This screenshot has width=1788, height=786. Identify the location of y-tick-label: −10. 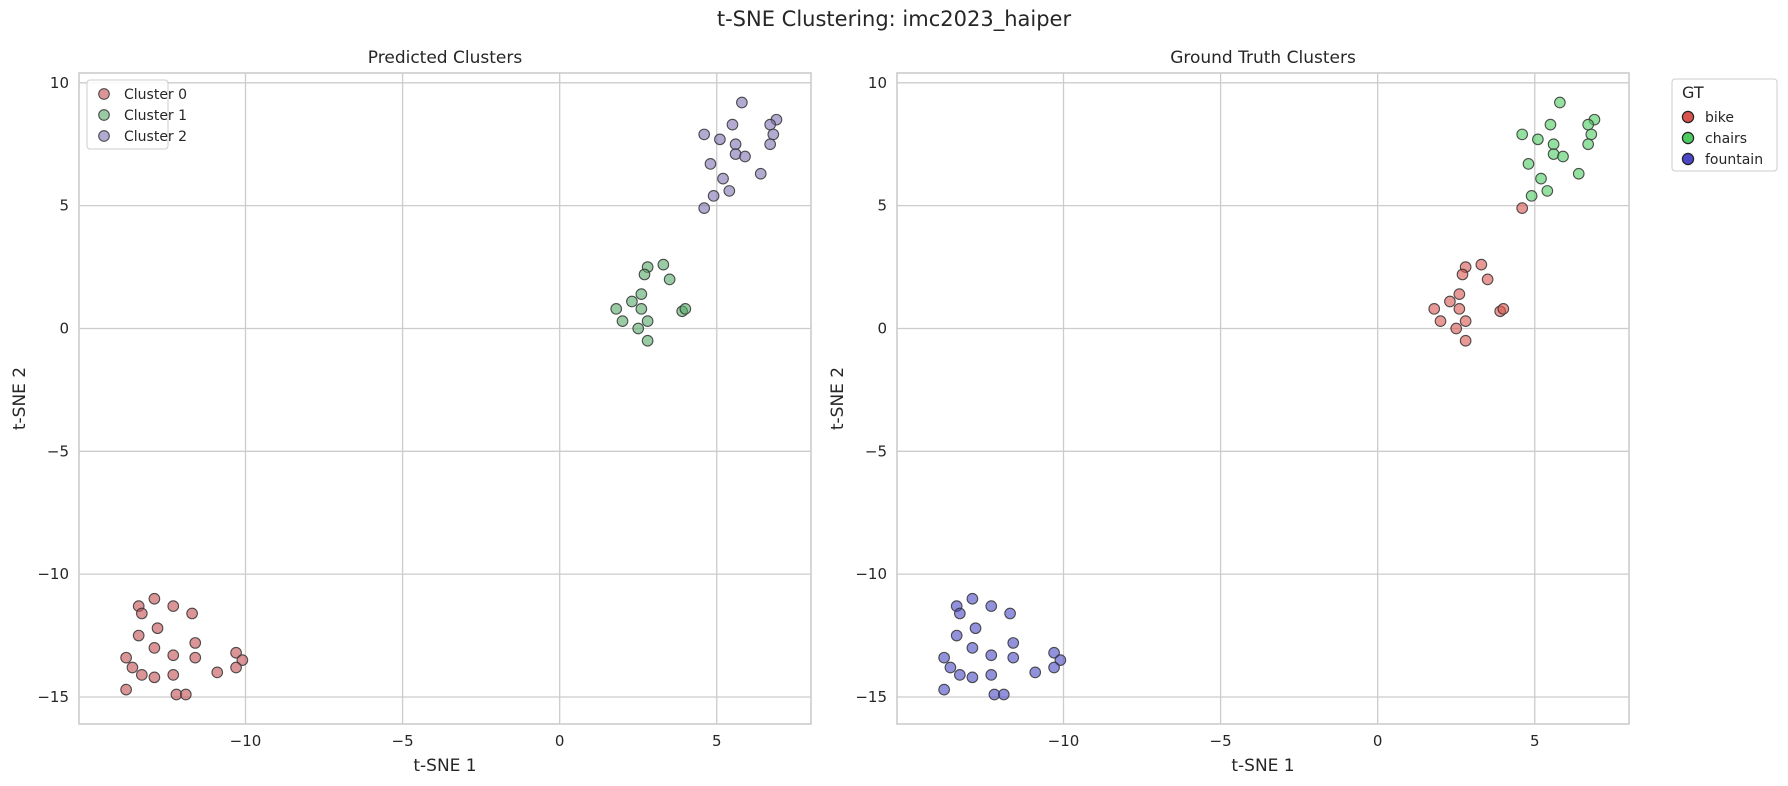
(53, 574).